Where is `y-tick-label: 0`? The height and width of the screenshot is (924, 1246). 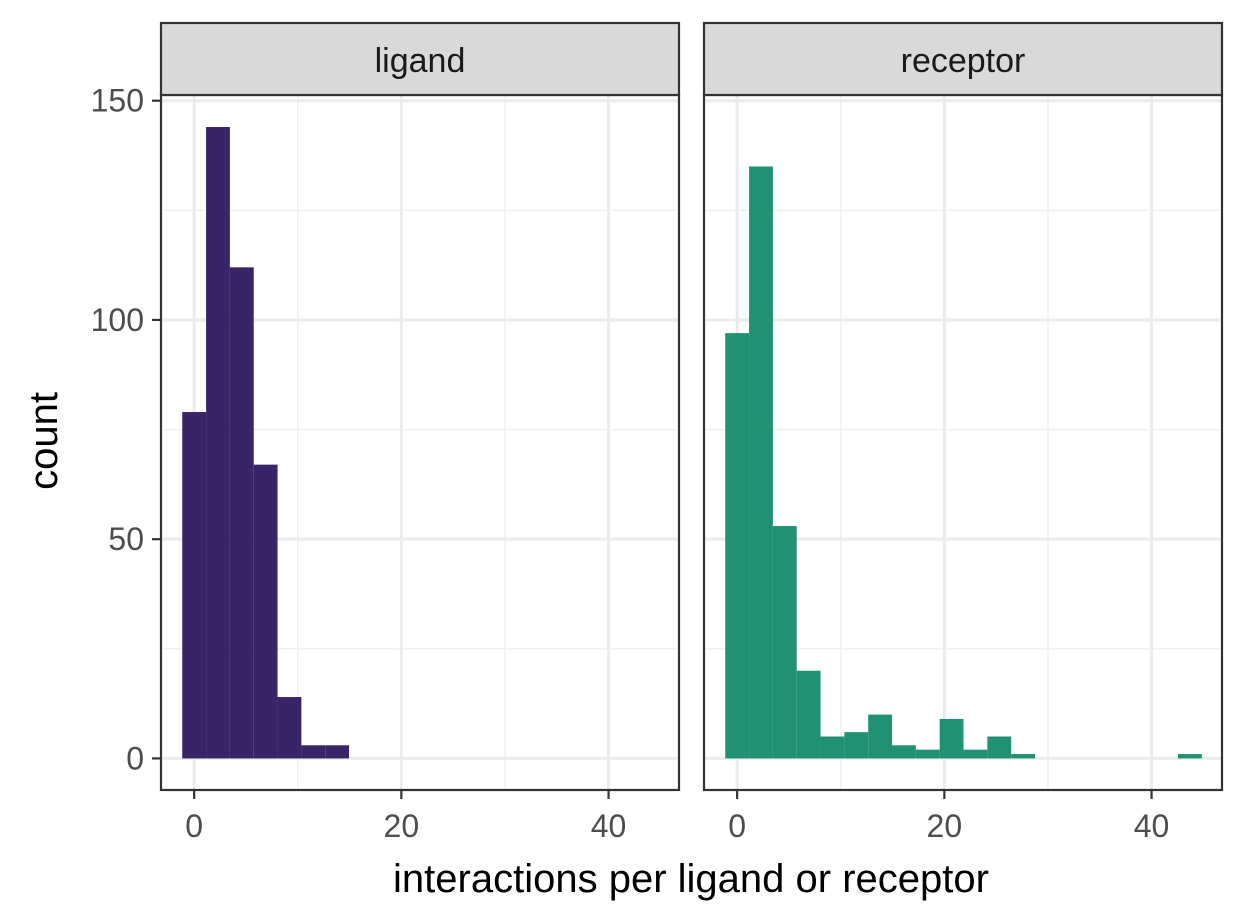
y-tick-label: 0 is located at coordinates (135, 758).